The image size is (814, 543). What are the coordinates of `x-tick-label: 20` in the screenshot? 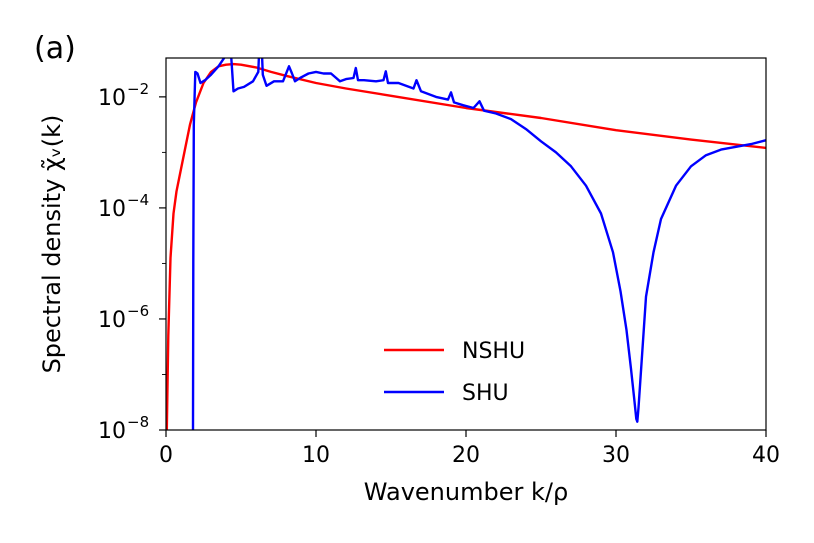 It's located at (466, 455).